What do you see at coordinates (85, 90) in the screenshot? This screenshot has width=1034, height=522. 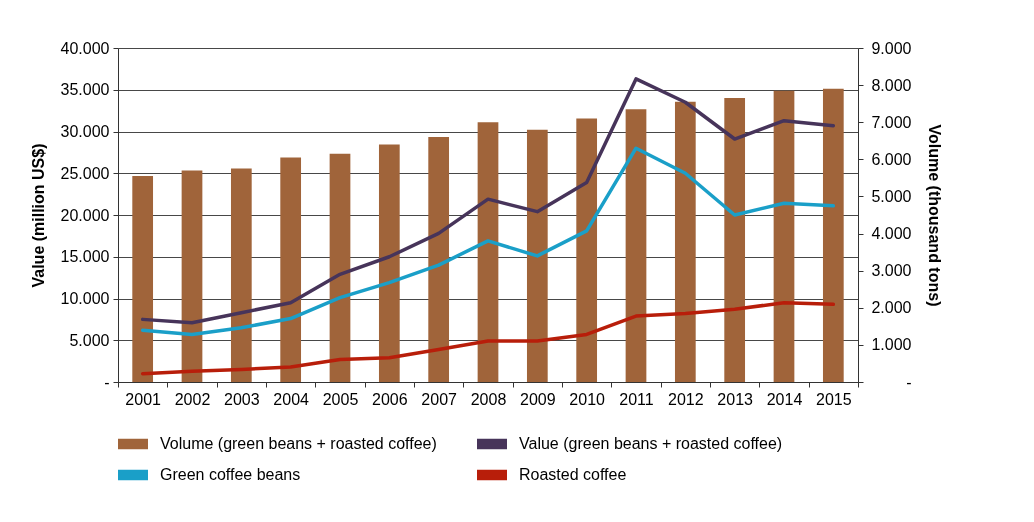 I see `y-tick-label: 35.000` at bounding box center [85, 90].